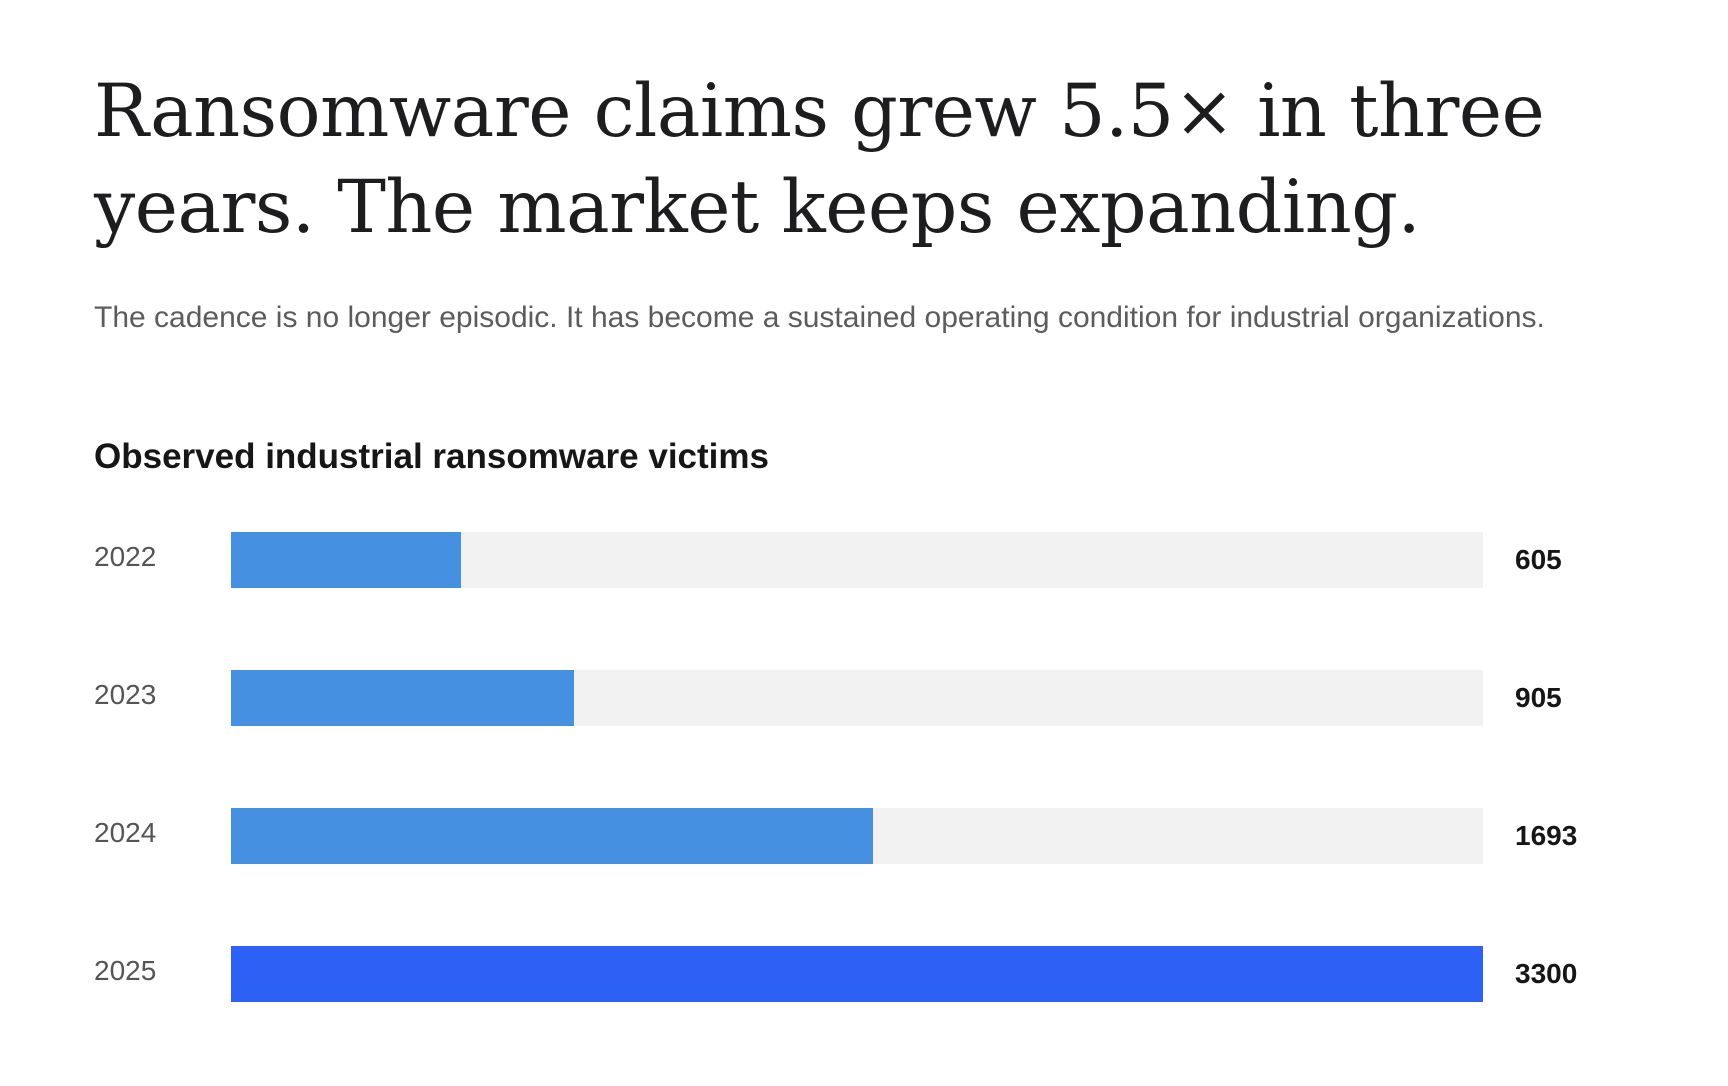 The height and width of the screenshot is (1086, 1728). Describe the element at coordinates (1546, 835) in the screenshot. I see `value-label: 1693` at that location.